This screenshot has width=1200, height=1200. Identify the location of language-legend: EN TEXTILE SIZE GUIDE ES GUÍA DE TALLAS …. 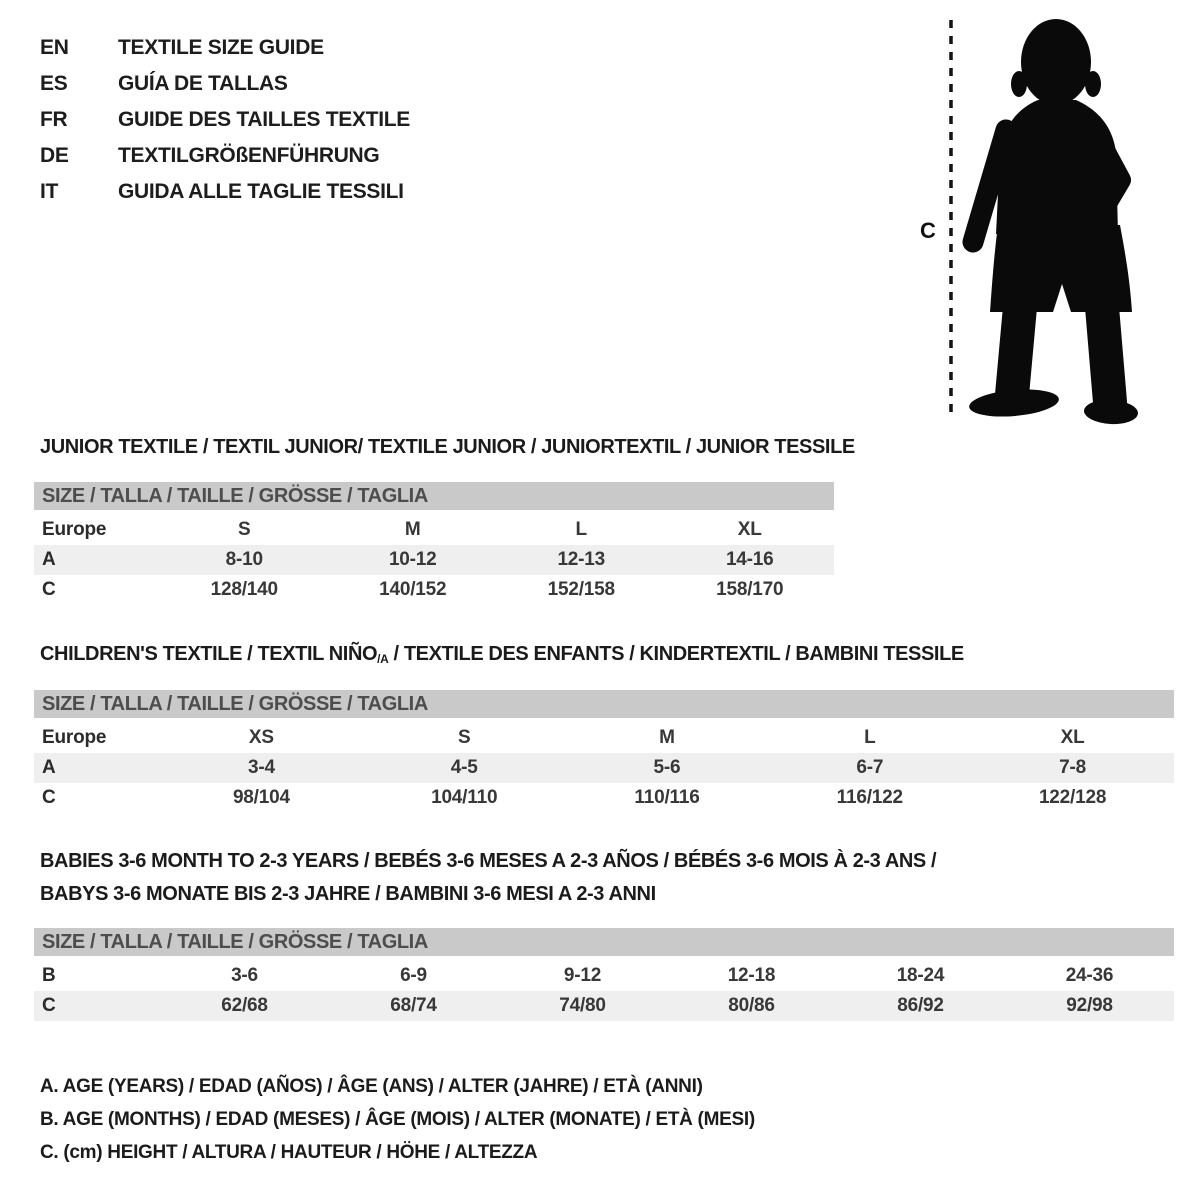
(225, 120).